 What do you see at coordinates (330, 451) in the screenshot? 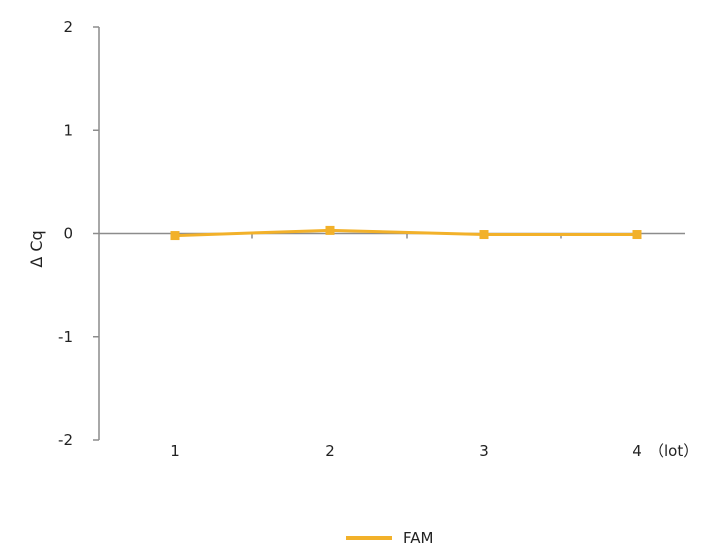
I see `x-tick-label: 2` at bounding box center [330, 451].